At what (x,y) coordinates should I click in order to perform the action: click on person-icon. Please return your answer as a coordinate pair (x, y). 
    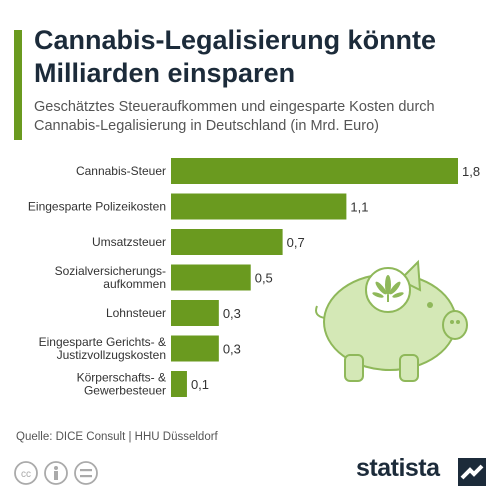
    Looking at the image, I should click on (56, 473).